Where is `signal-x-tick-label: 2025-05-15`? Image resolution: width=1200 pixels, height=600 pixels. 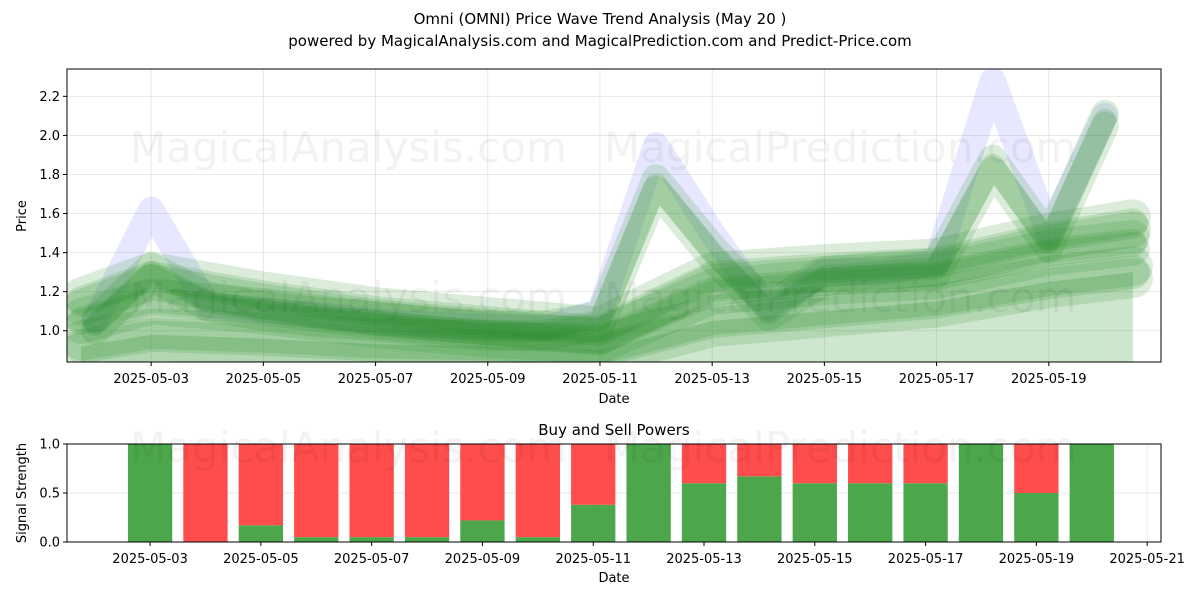 signal-x-tick-label: 2025-05-15 is located at coordinates (815, 559).